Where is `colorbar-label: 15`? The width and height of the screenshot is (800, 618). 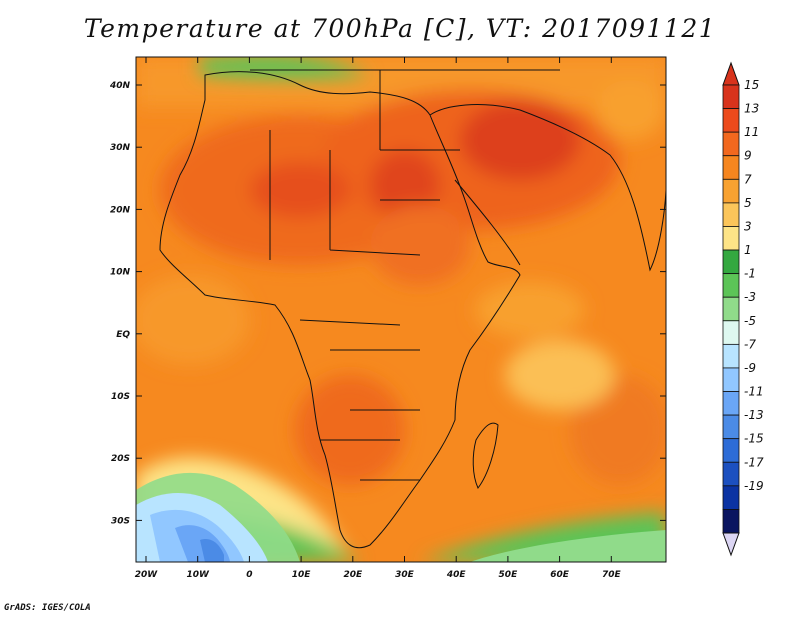
colorbar-label: 15 is located at coordinates (751, 85).